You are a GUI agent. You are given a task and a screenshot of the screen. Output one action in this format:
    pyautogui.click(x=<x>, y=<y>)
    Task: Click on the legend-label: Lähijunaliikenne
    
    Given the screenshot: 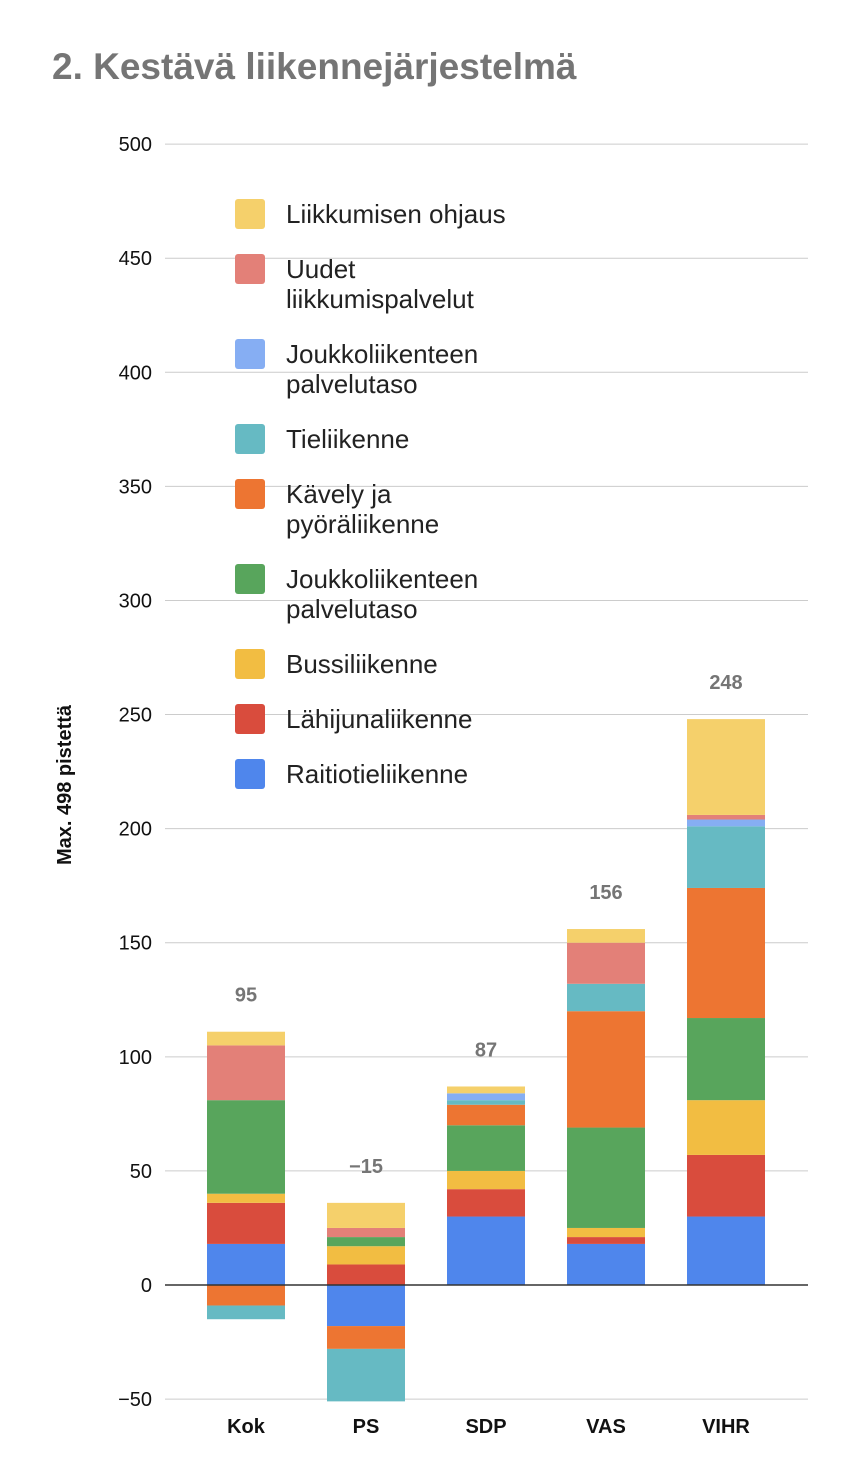 What is the action you would take?
    pyautogui.click(x=379, y=719)
    